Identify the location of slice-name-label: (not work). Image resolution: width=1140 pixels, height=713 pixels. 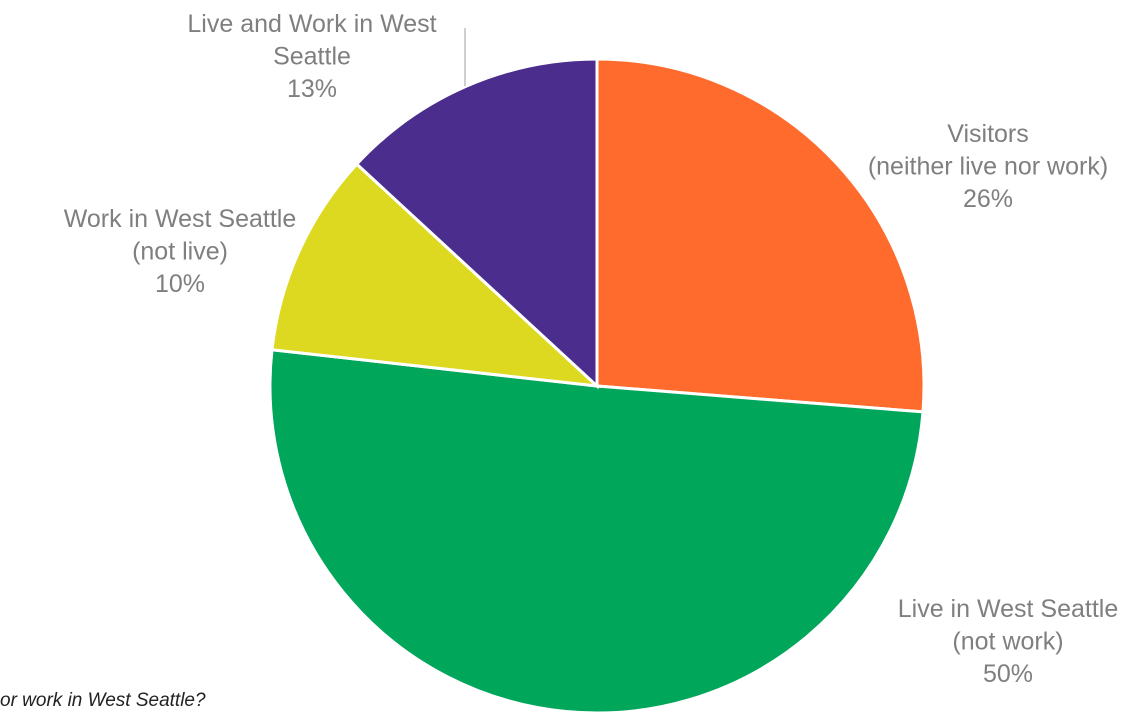
(1007, 642).